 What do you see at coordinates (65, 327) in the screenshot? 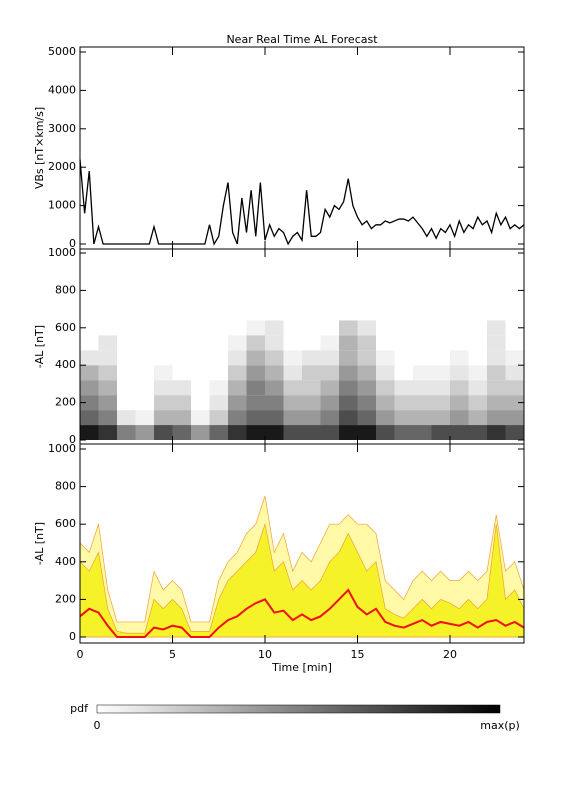
I see `y-tick-label: 600` at bounding box center [65, 327].